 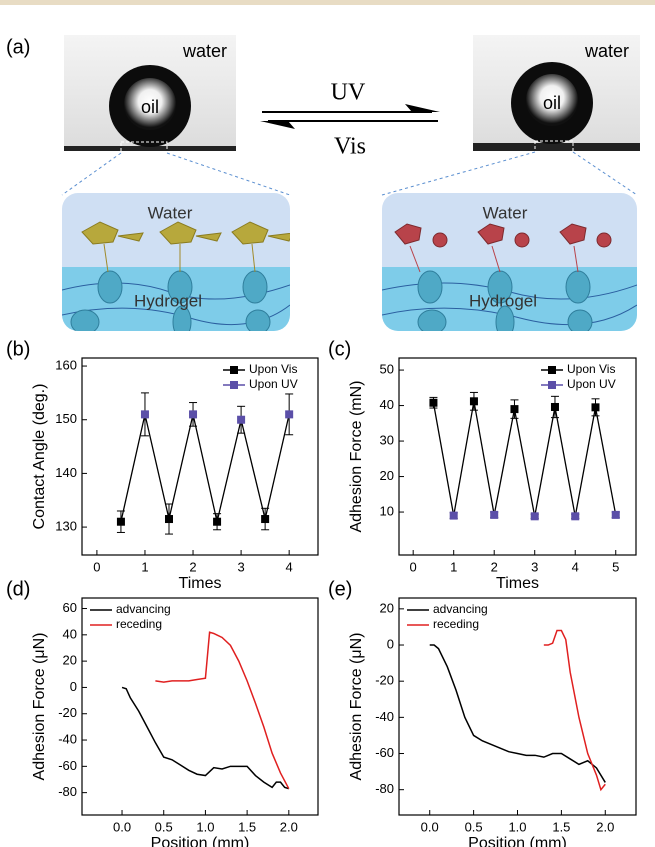 What do you see at coordinates (168, 300) in the screenshot?
I see `region-label: Hydrogel` at bounding box center [168, 300].